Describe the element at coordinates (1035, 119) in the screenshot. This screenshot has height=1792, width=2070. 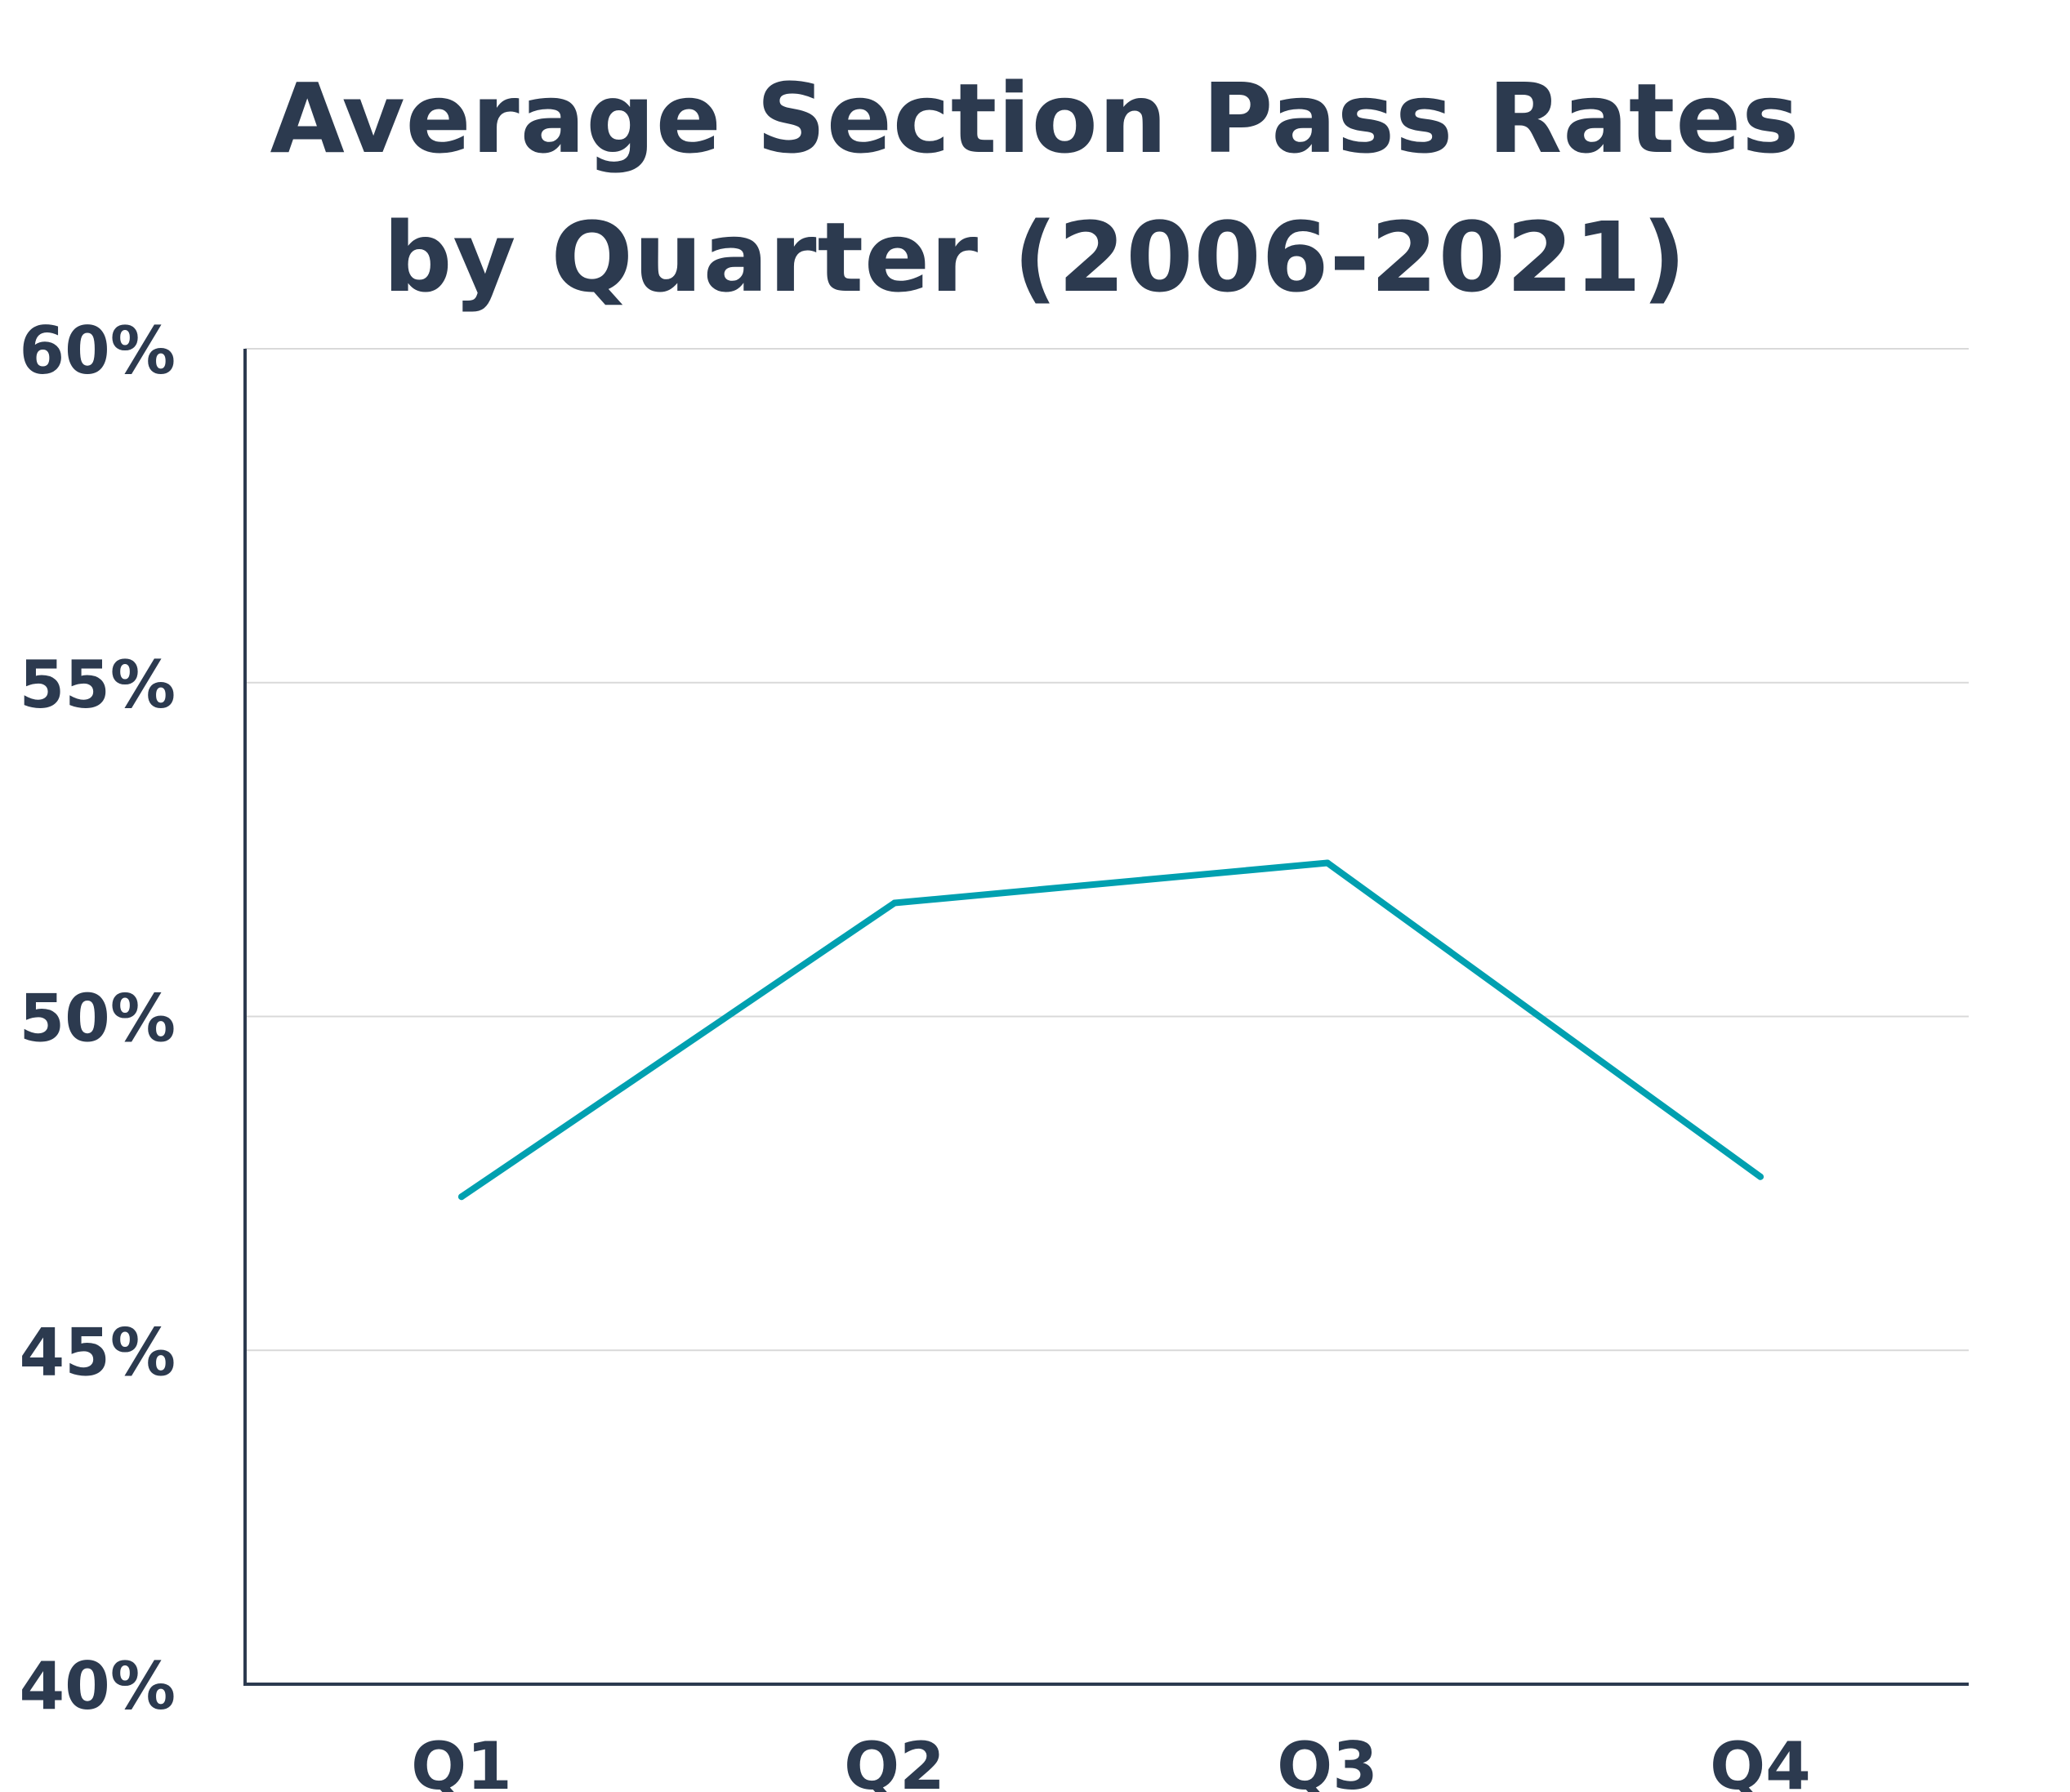
I see `chart-title-line-1: Average Section Pass Rates` at that location.